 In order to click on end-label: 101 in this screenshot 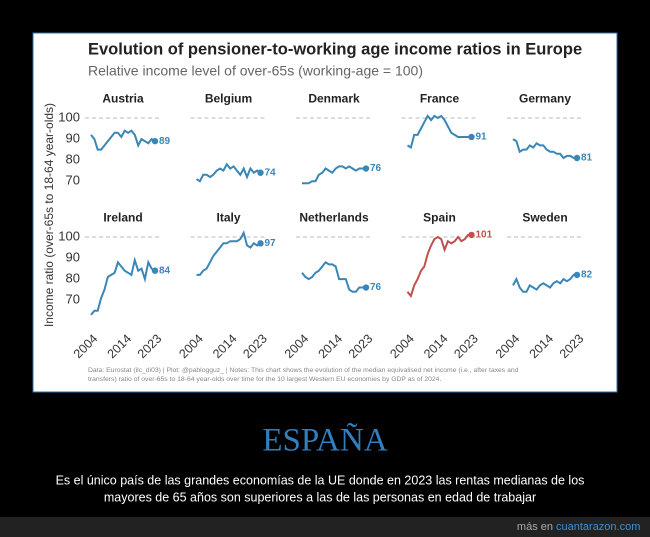, I will do `click(484, 235)`.